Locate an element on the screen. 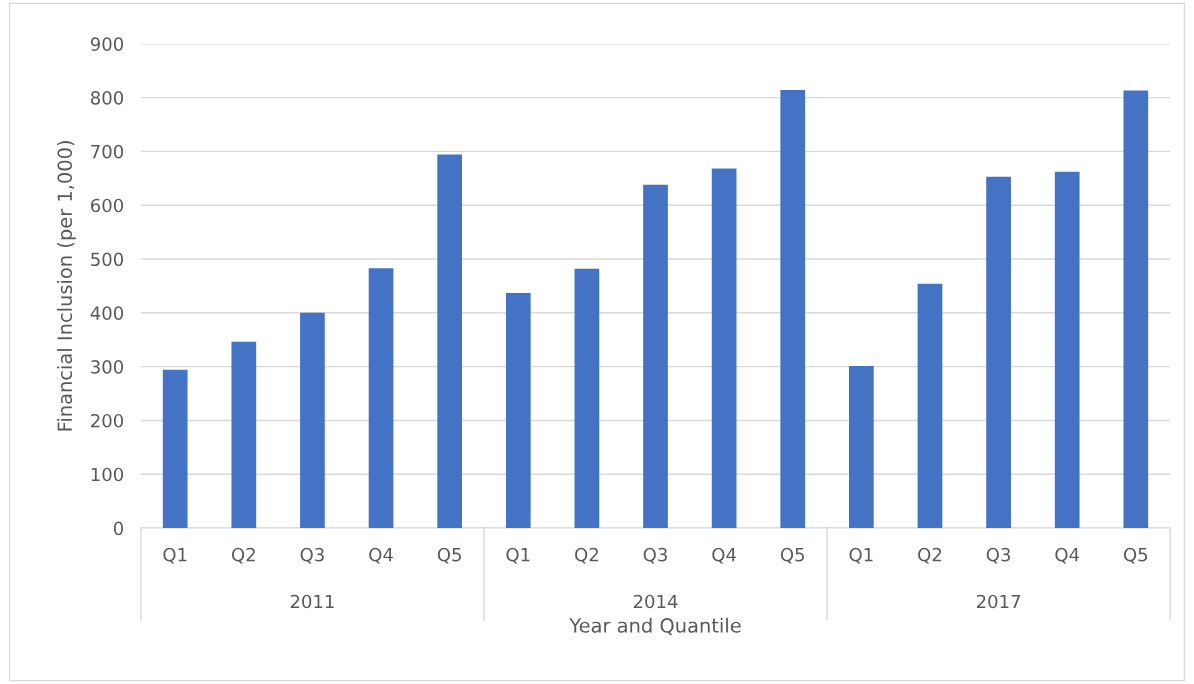 The width and height of the screenshot is (1194, 684). y-tick-label: 400 is located at coordinates (107, 313).